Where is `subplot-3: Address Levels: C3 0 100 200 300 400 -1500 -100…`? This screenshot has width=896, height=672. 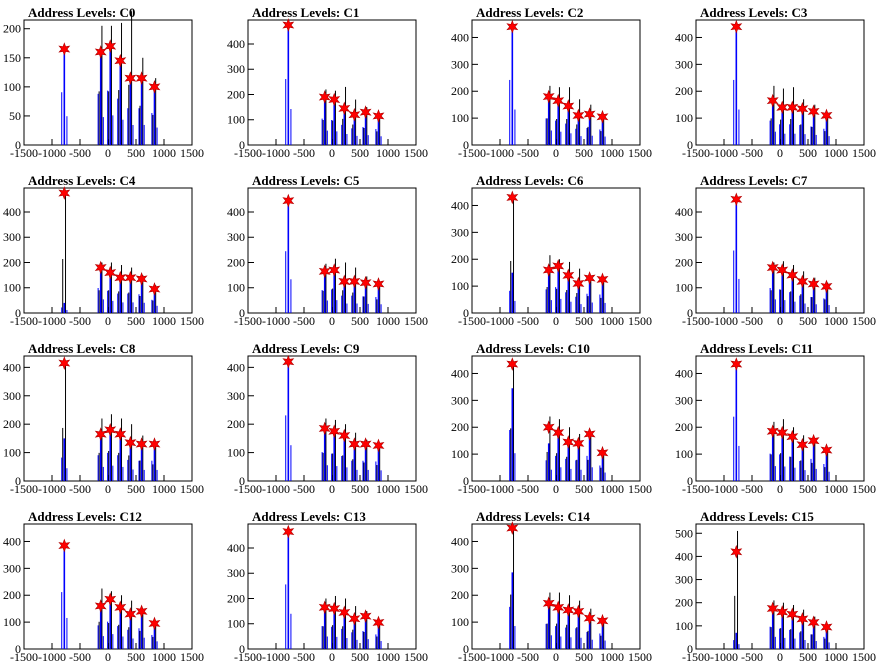 subplot-3: Address Levels: C3 0 100 200 300 400 -1500 -100… is located at coordinates (775, 82).